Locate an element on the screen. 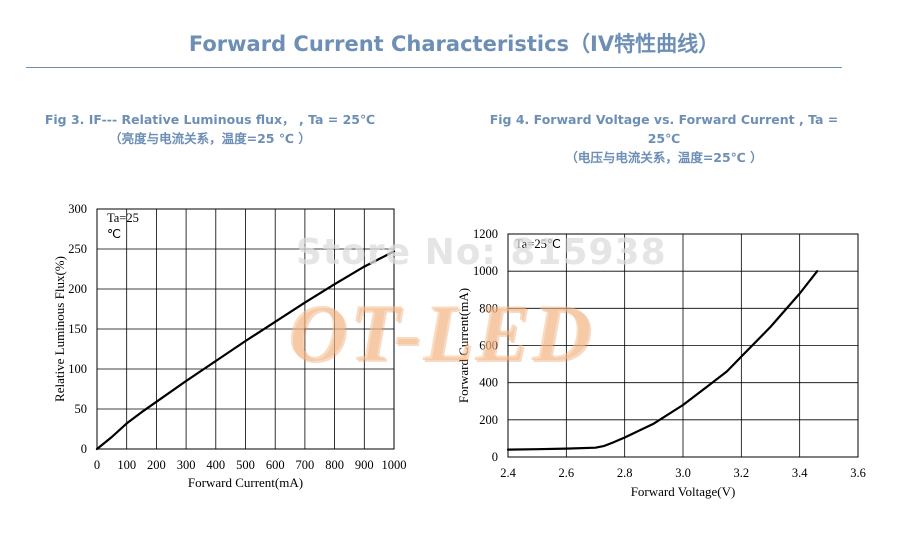  fig3-xtick-label: 800 is located at coordinates (334, 465).